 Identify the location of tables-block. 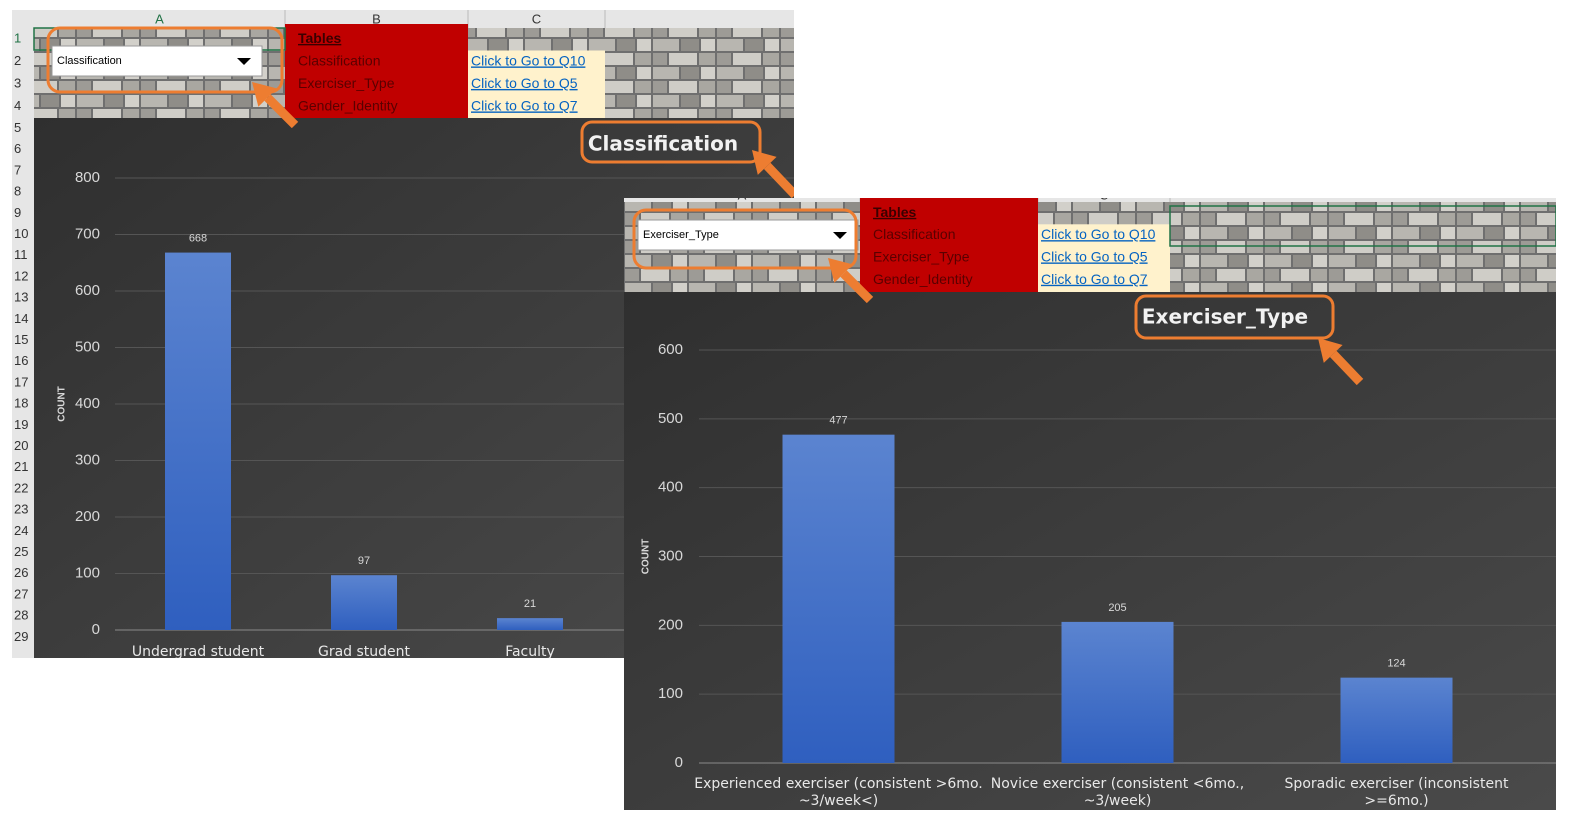
(376, 71).